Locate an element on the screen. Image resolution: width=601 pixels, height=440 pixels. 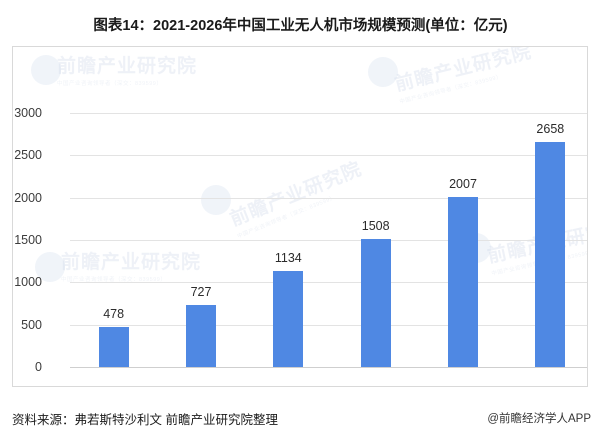
y-axis-tick-label: 2000 is located at coordinates (28, 197).